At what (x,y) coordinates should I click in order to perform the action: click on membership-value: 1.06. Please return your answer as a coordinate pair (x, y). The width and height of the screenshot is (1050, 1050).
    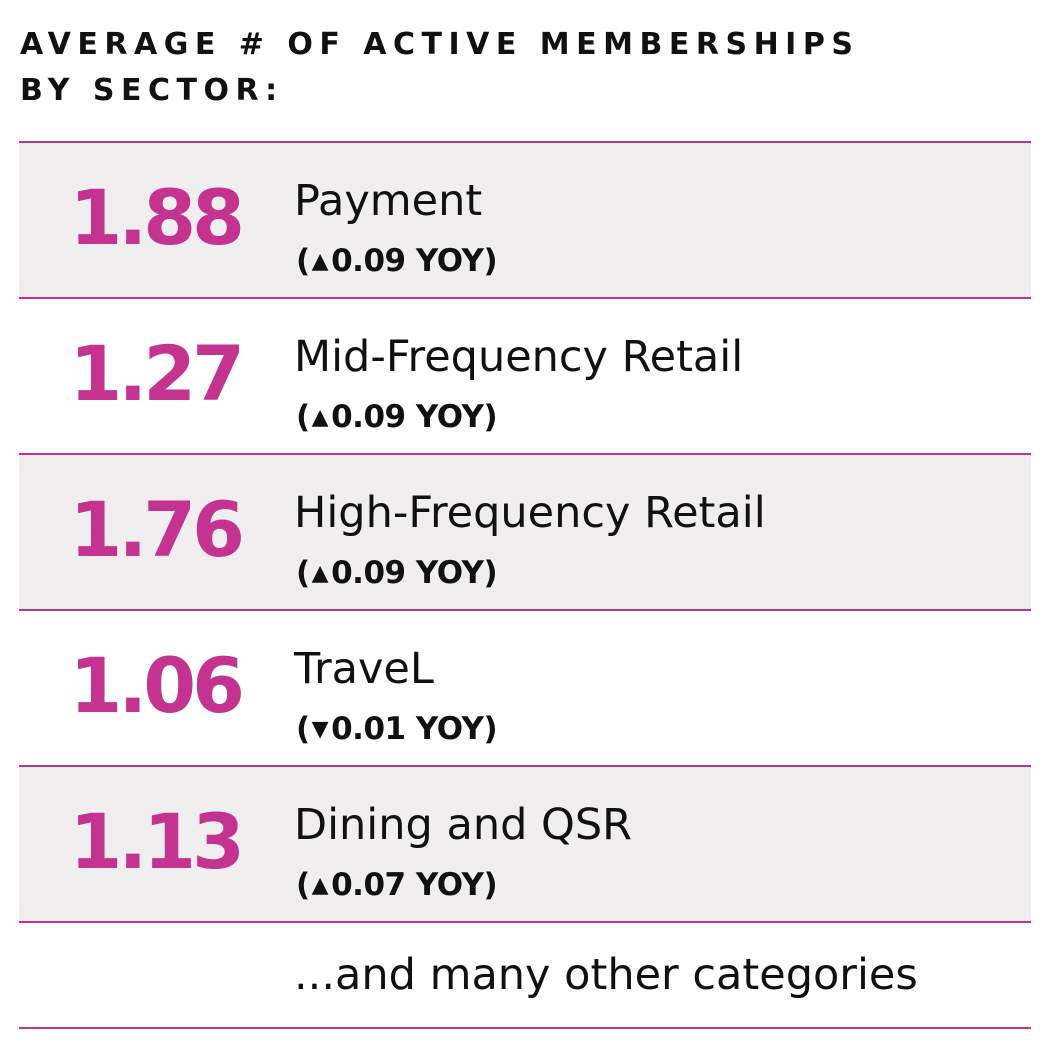
    Looking at the image, I should click on (157, 685).